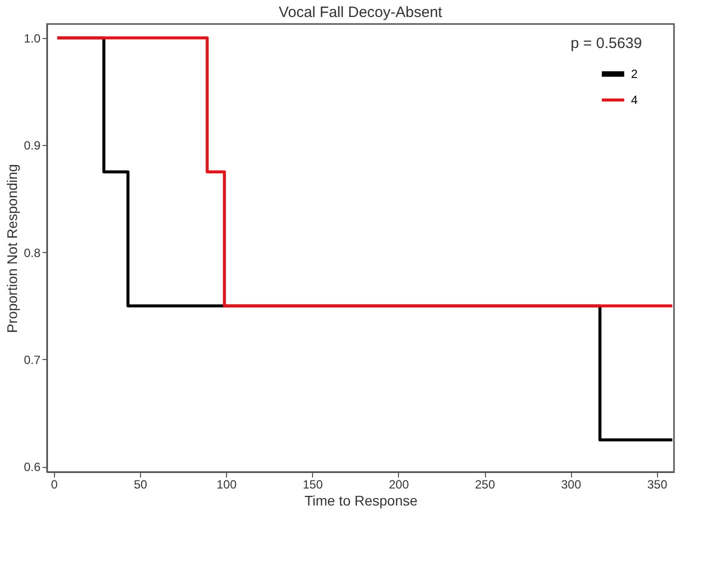  I want to click on x-tick-label: 50, so click(141, 485).